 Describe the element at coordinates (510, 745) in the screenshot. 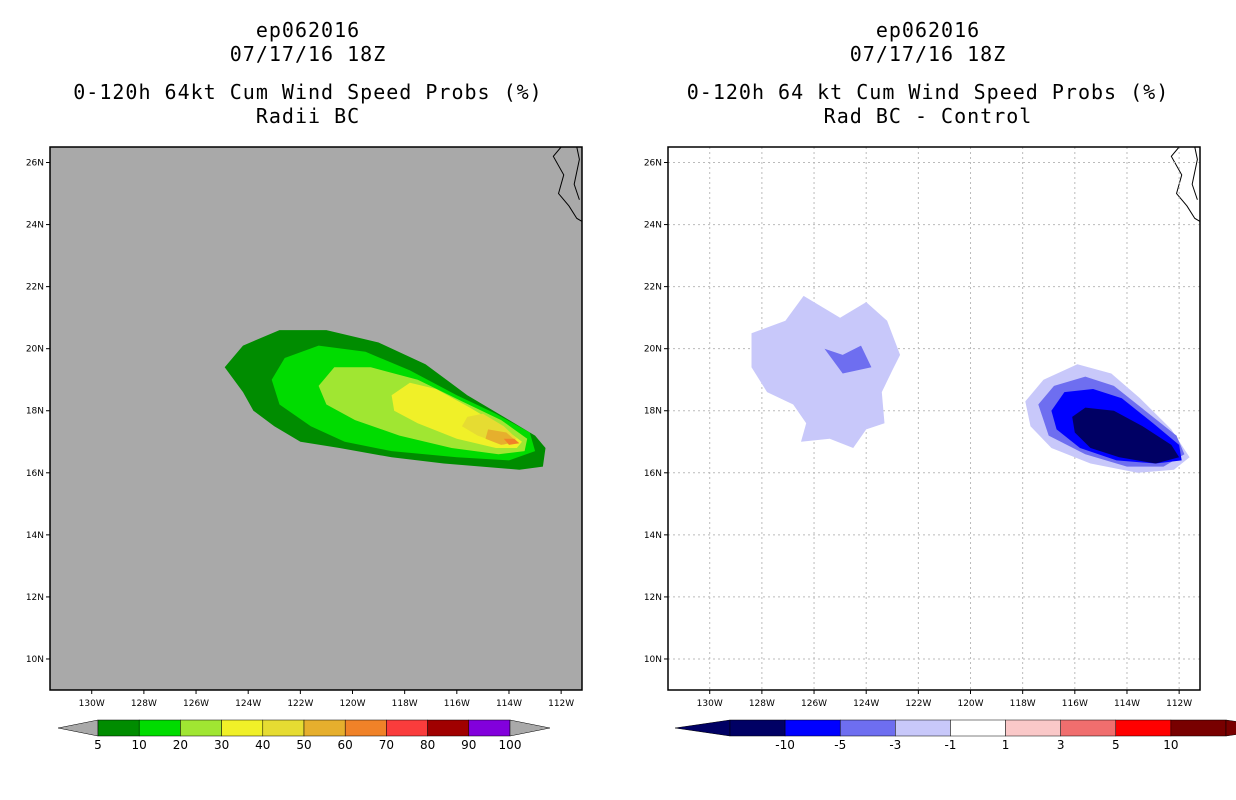

I see `colorbar-label: 100` at that location.